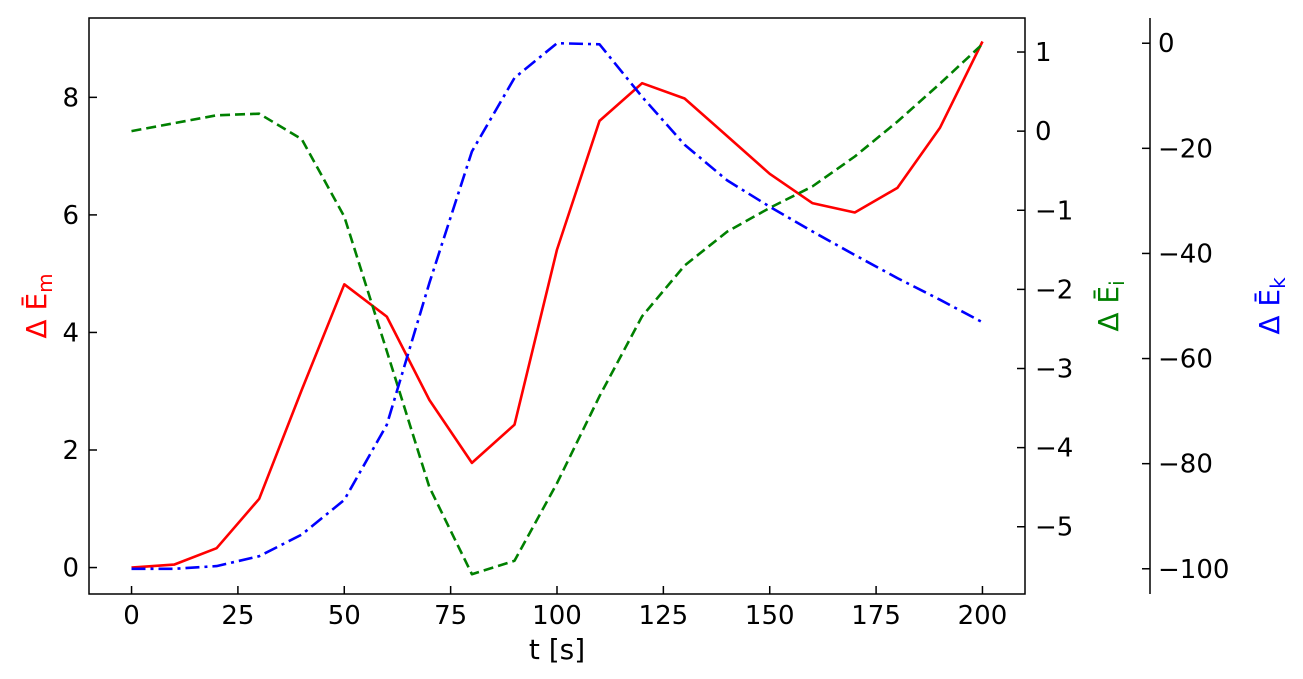  I want to click on y-tick-label: 2, so click(70, 451).